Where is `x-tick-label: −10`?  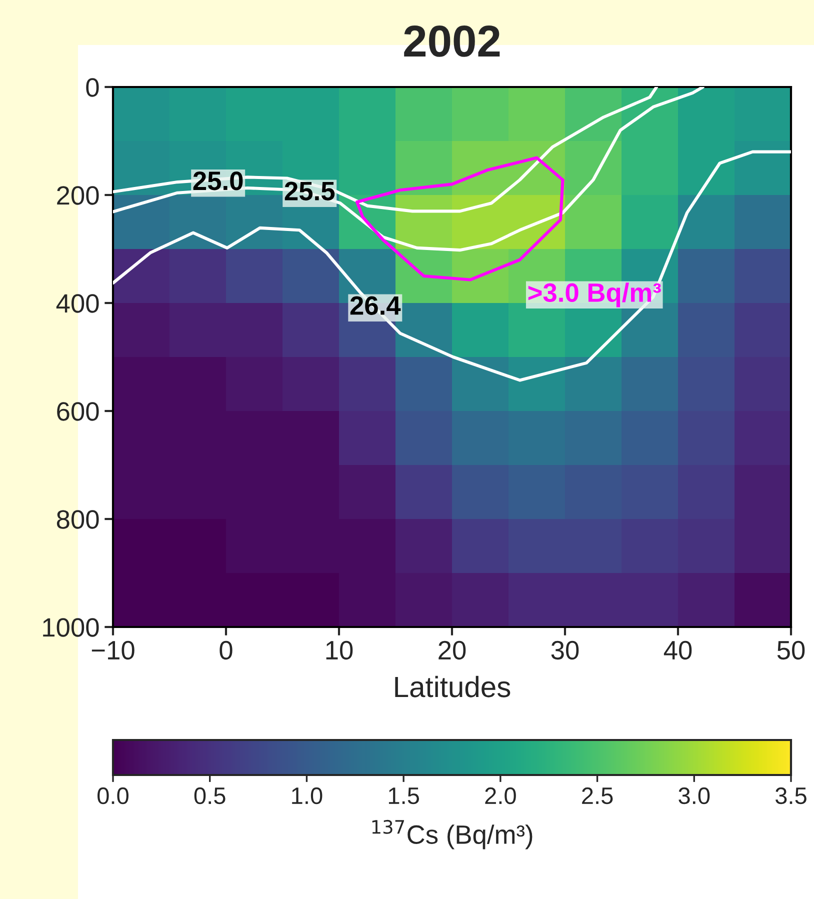 x-tick-label: −10 is located at coordinates (113, 650).